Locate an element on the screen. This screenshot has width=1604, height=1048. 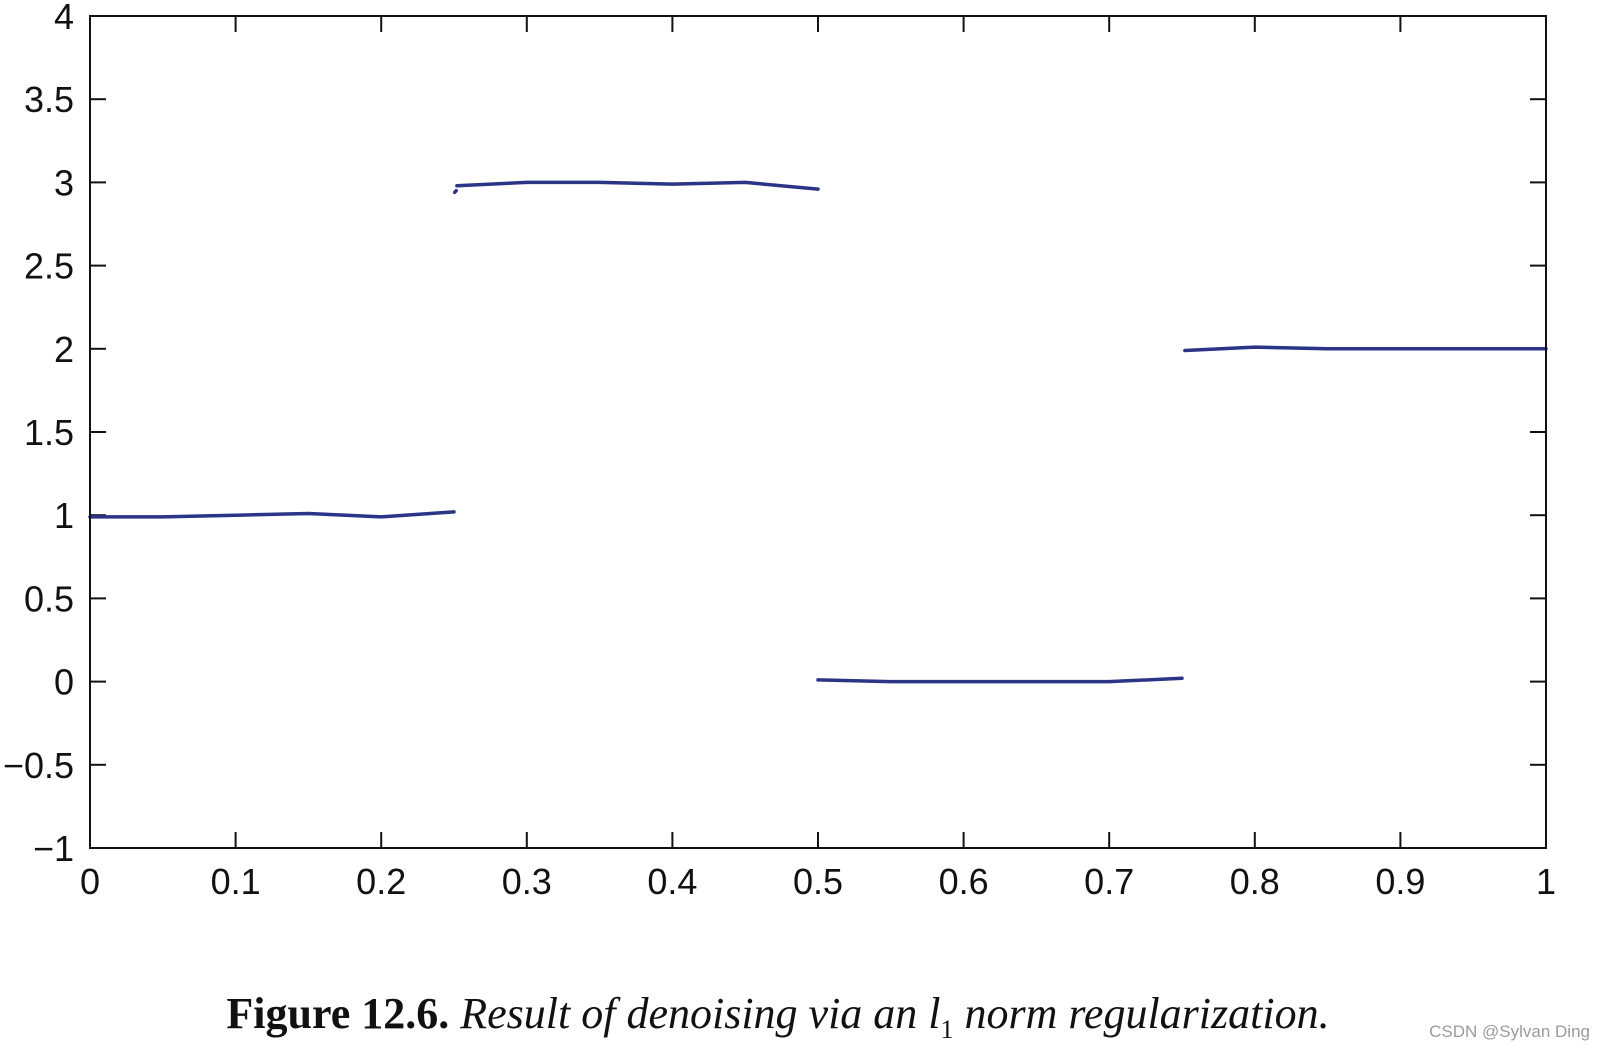
x-tick-label: 0 is located at coordinates (90, 881).